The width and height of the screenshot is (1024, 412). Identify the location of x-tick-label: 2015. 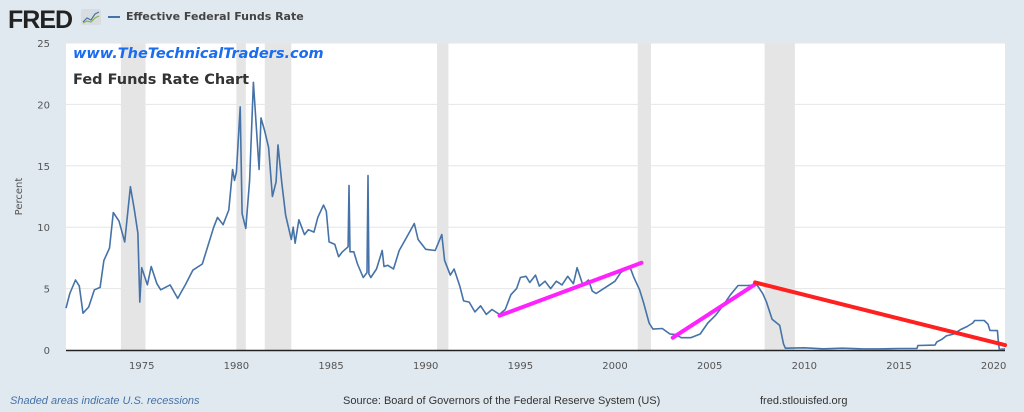
(898, 366).